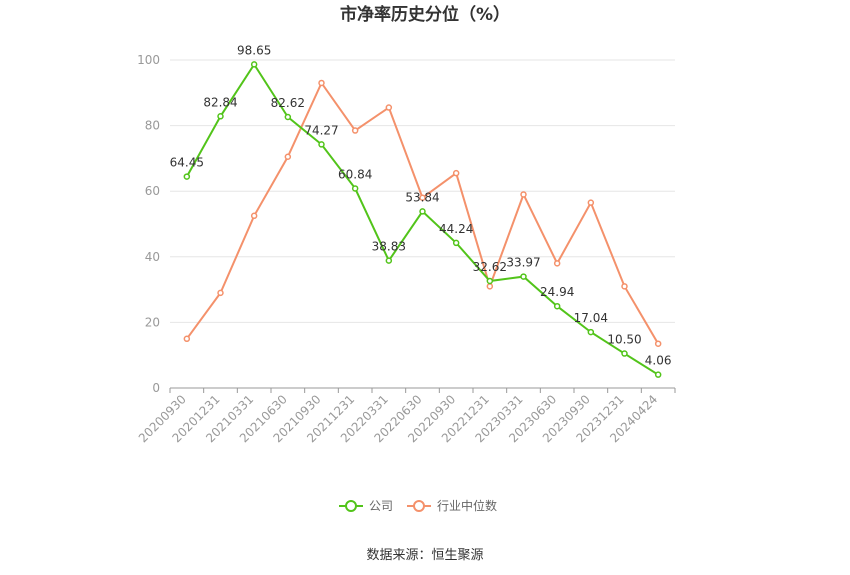 This screenshot has height=575, width=850. What do you see at coordinates (148, 60) in the screenshot?
I see `y-tick-label: 100` at bounding box center [148, 60].